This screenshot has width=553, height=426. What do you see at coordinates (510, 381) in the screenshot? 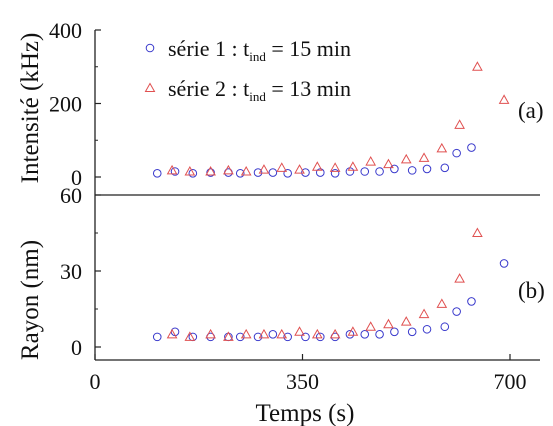
I see `x-tick-label: 700` at bounding box center [510, 381].